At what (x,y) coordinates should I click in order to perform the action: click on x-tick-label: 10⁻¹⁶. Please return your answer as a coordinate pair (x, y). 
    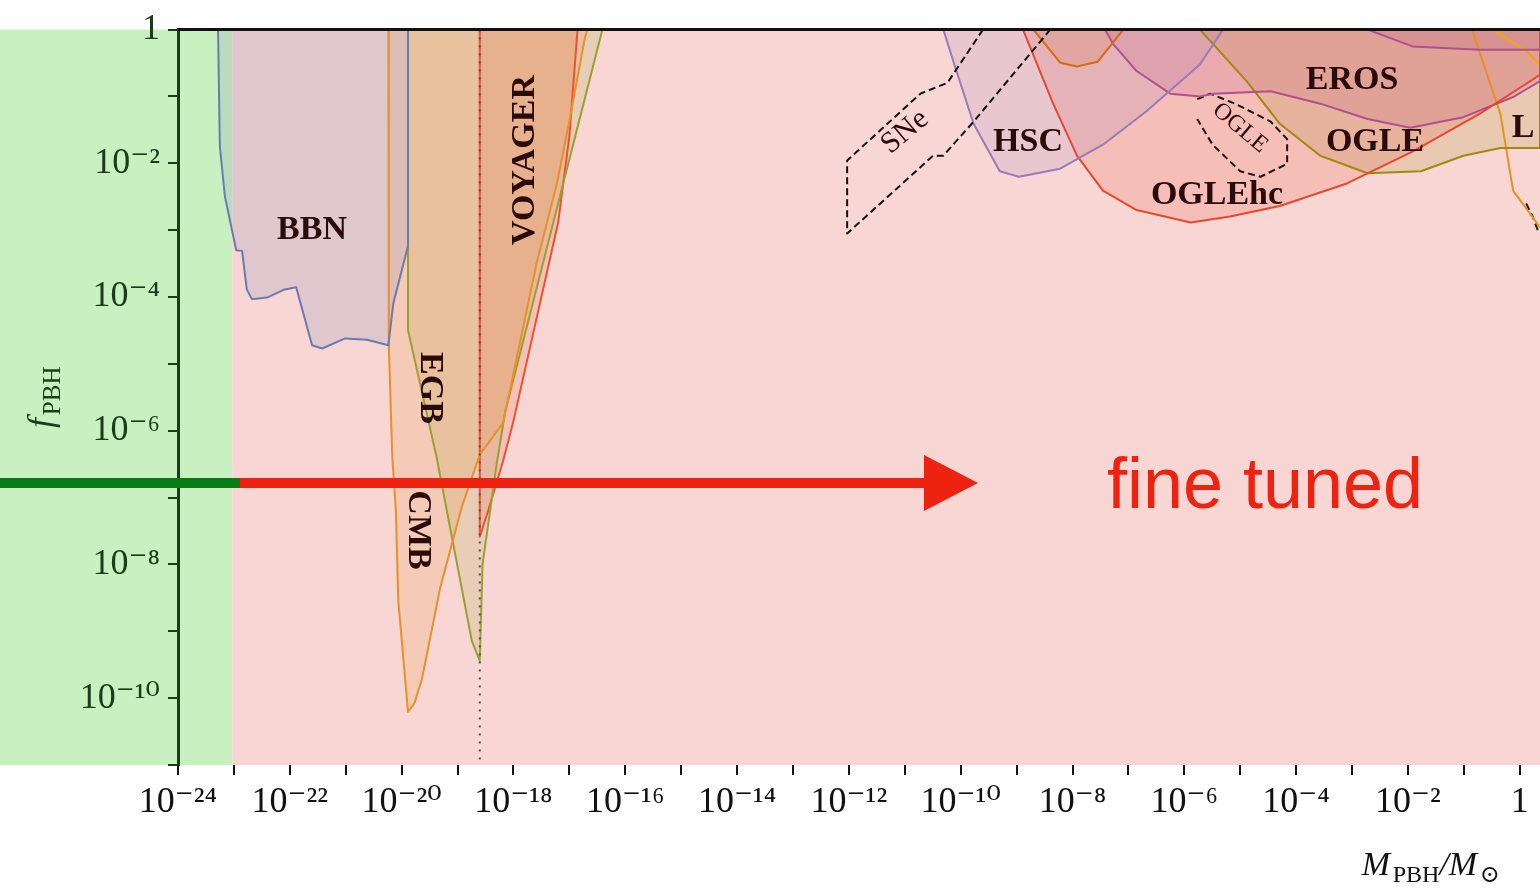
    Looking at the image, I should click on (625, 800).